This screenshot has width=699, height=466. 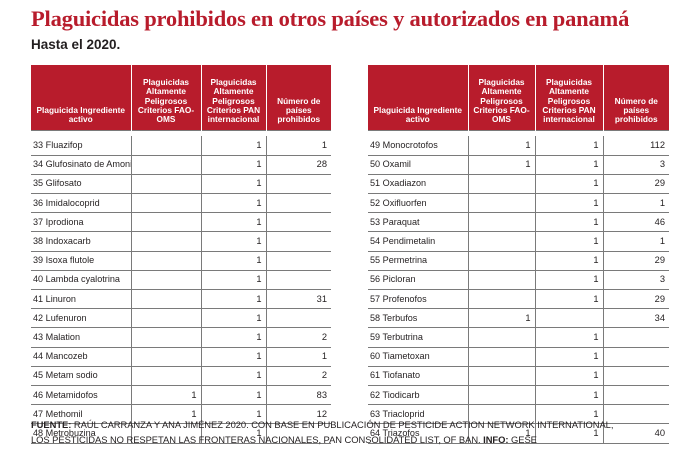 What do you see at coordinates (298, 395) in the screenshot?
I see `cell-countries: 83` at bounding box center [298, 395].